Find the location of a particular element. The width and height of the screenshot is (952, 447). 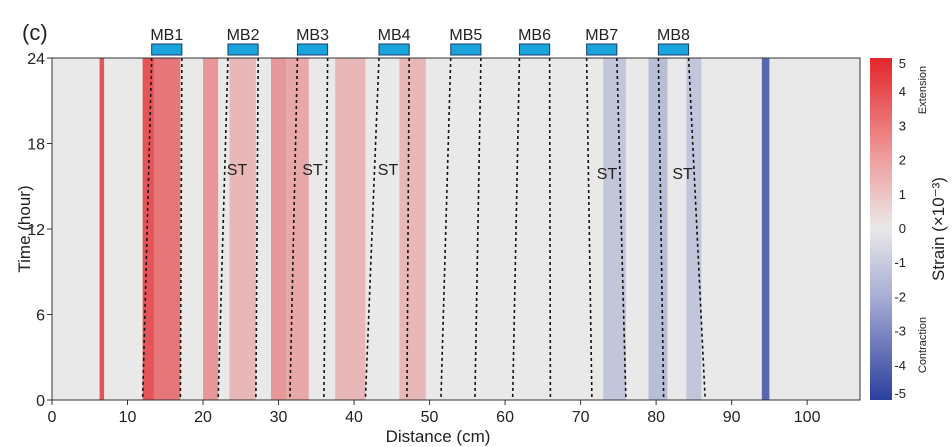

annotation-st-3: ST is located at coordinates (388, 170).